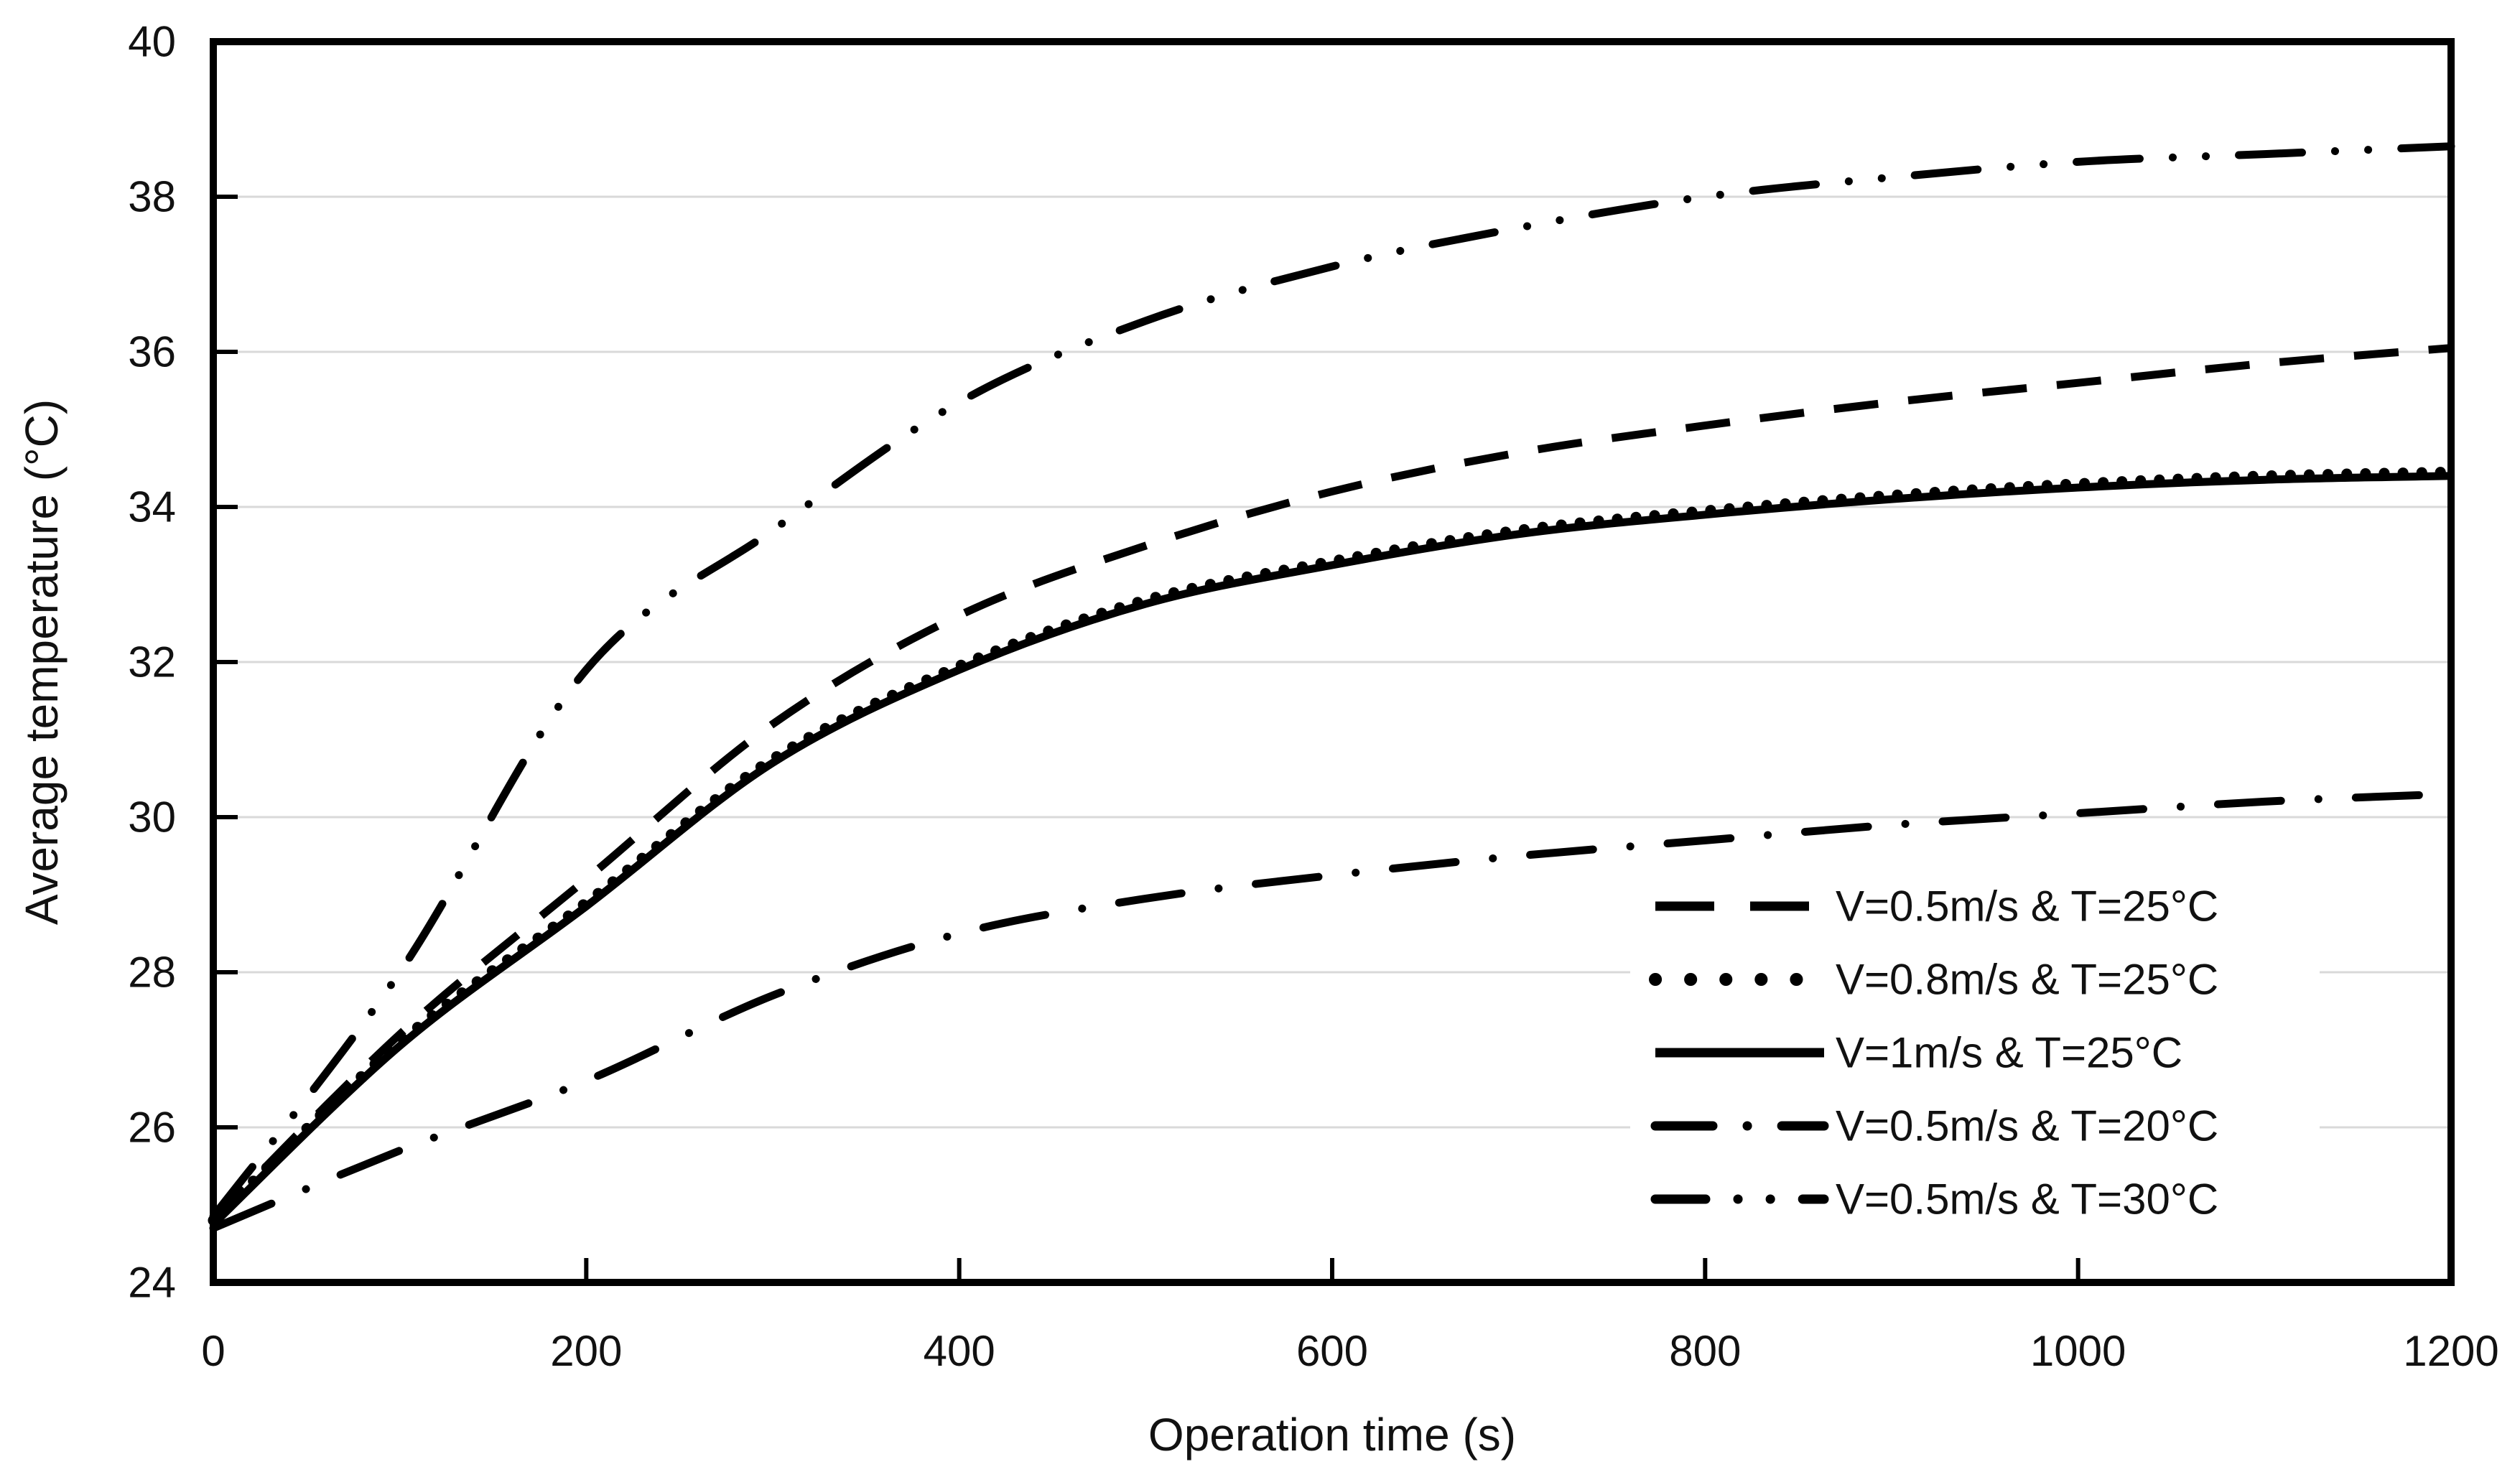 Image resolution: width=2520 pixels, height=1472 pixels. Describe the element at coordinates (2009, 1053) in the screenshot. I see `legend-label: V=1m/s & T=25°C` at that location.